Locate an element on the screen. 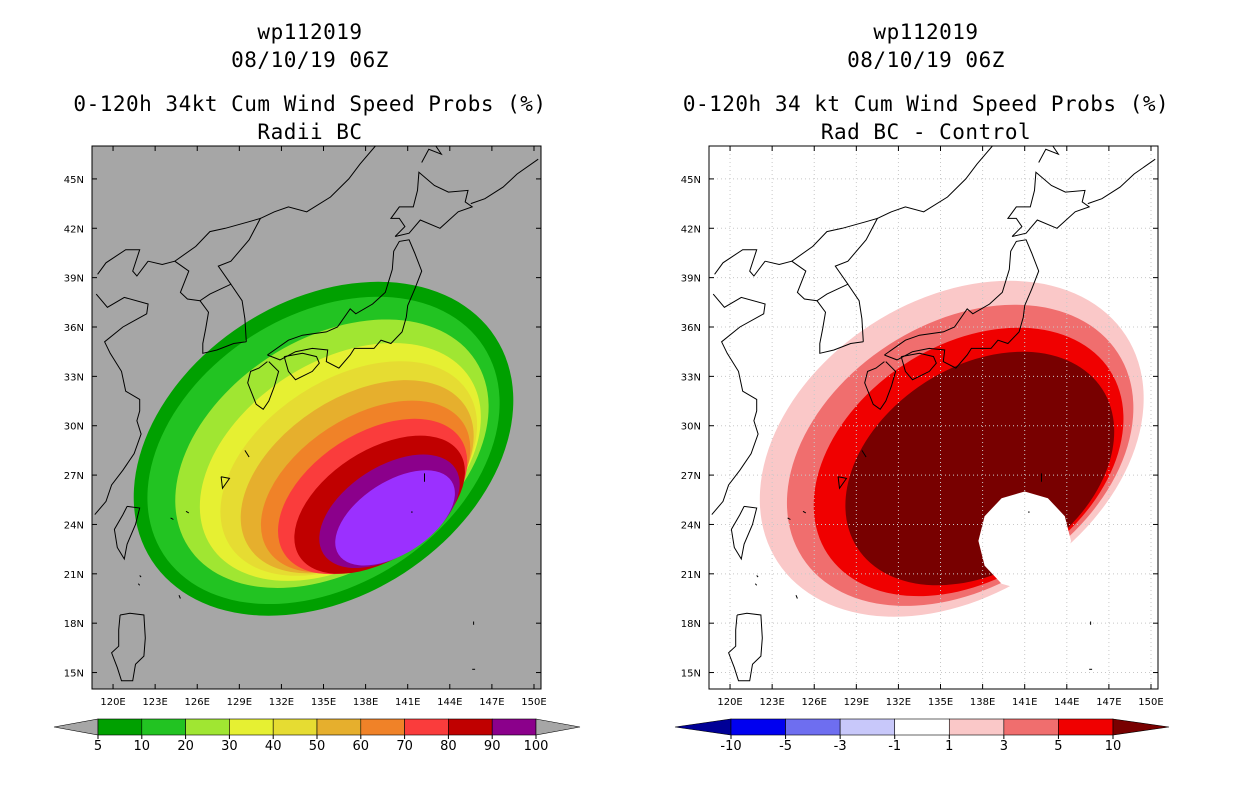 Image resolution: width=1236 pixels, height=800 pixels. colorbar-label: 100 is located at coordinates (536, 746).